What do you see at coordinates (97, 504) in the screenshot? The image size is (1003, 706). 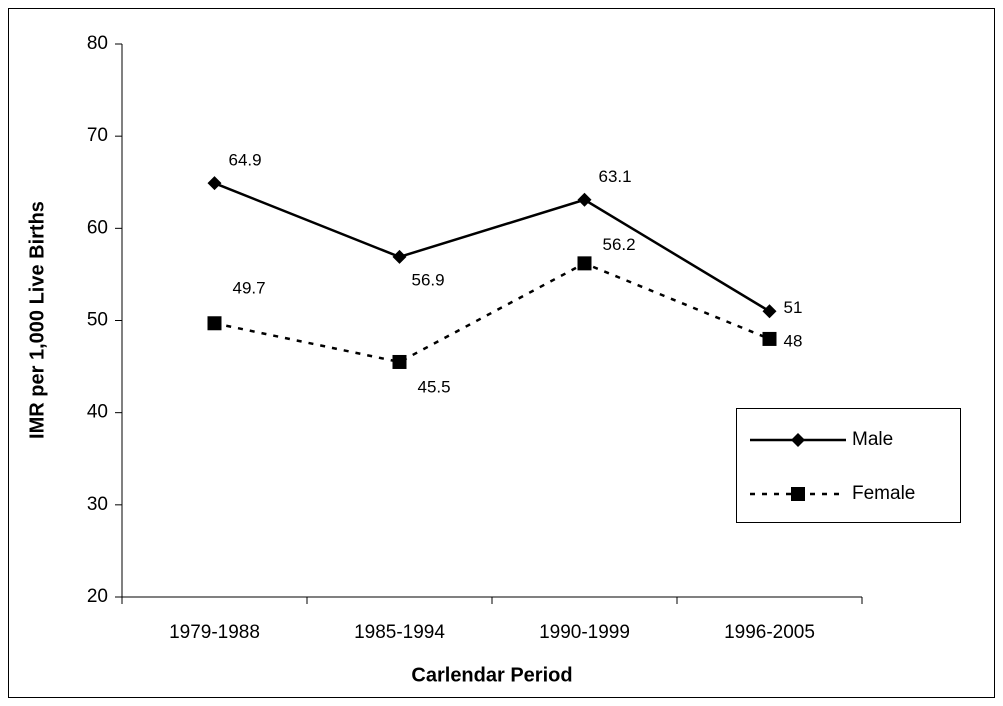 I see `y-tick-label: 30` at bounding box center [97, 504].